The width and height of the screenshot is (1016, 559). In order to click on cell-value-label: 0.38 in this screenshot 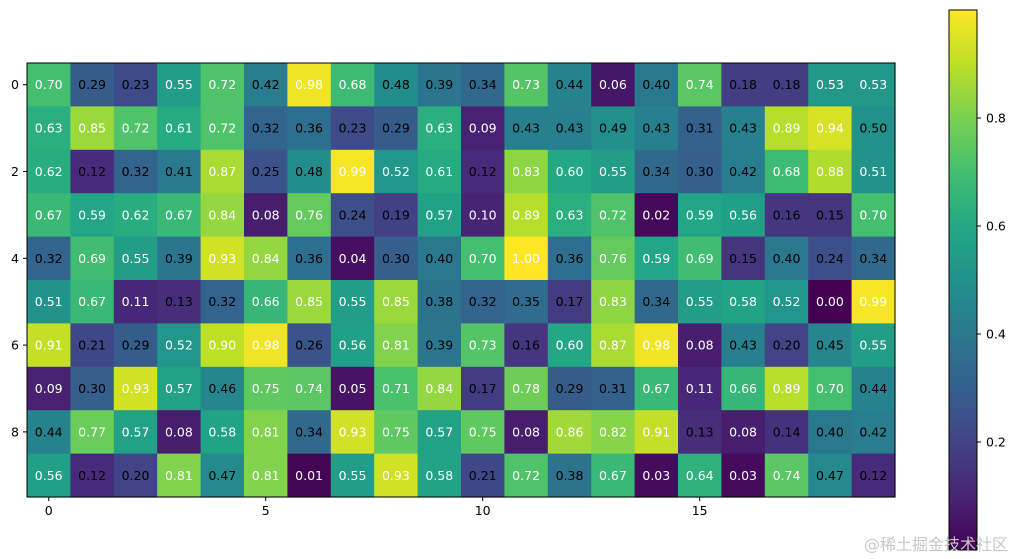, I will do `click(439, 301)`.